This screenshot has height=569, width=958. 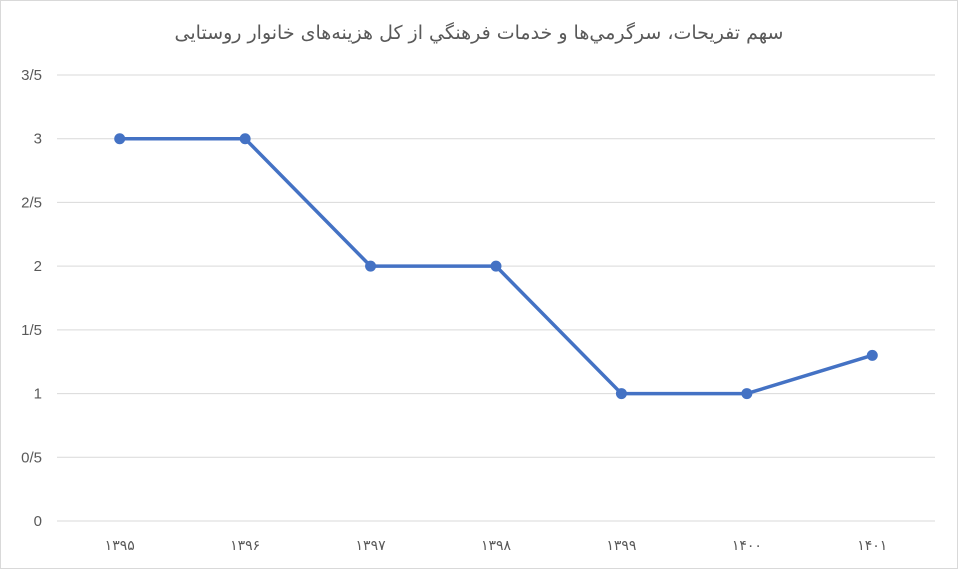 I want to click on y-tick-label: 0, so click(x=38, y=521).